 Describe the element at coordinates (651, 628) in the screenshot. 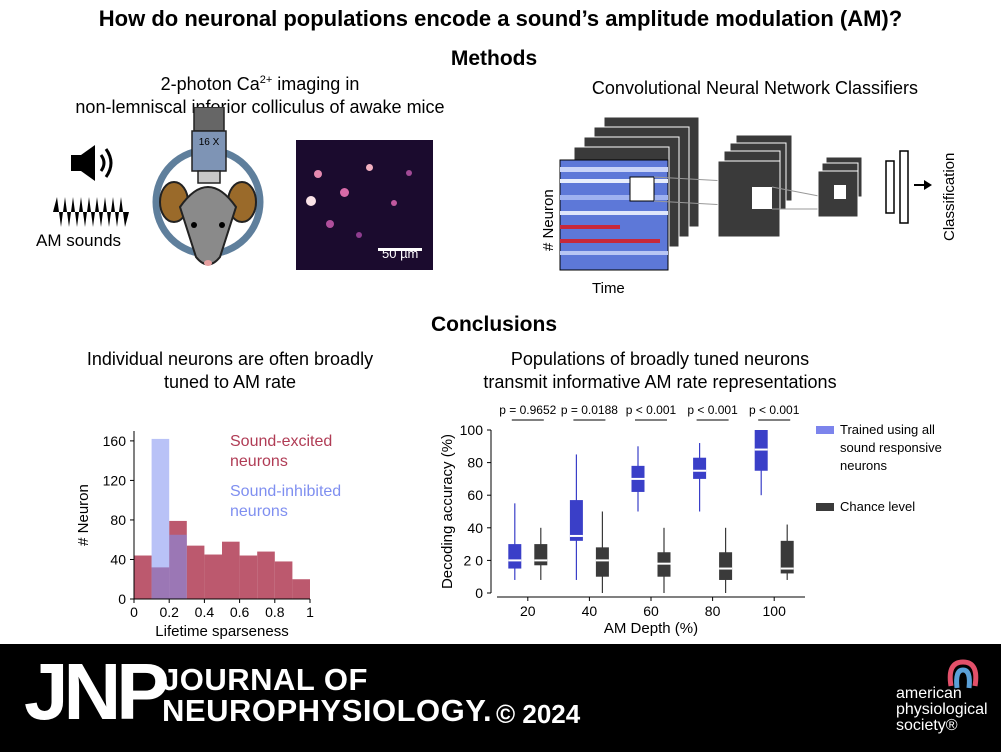

I see `box-xlabel: AM Depth (%)` at that location.